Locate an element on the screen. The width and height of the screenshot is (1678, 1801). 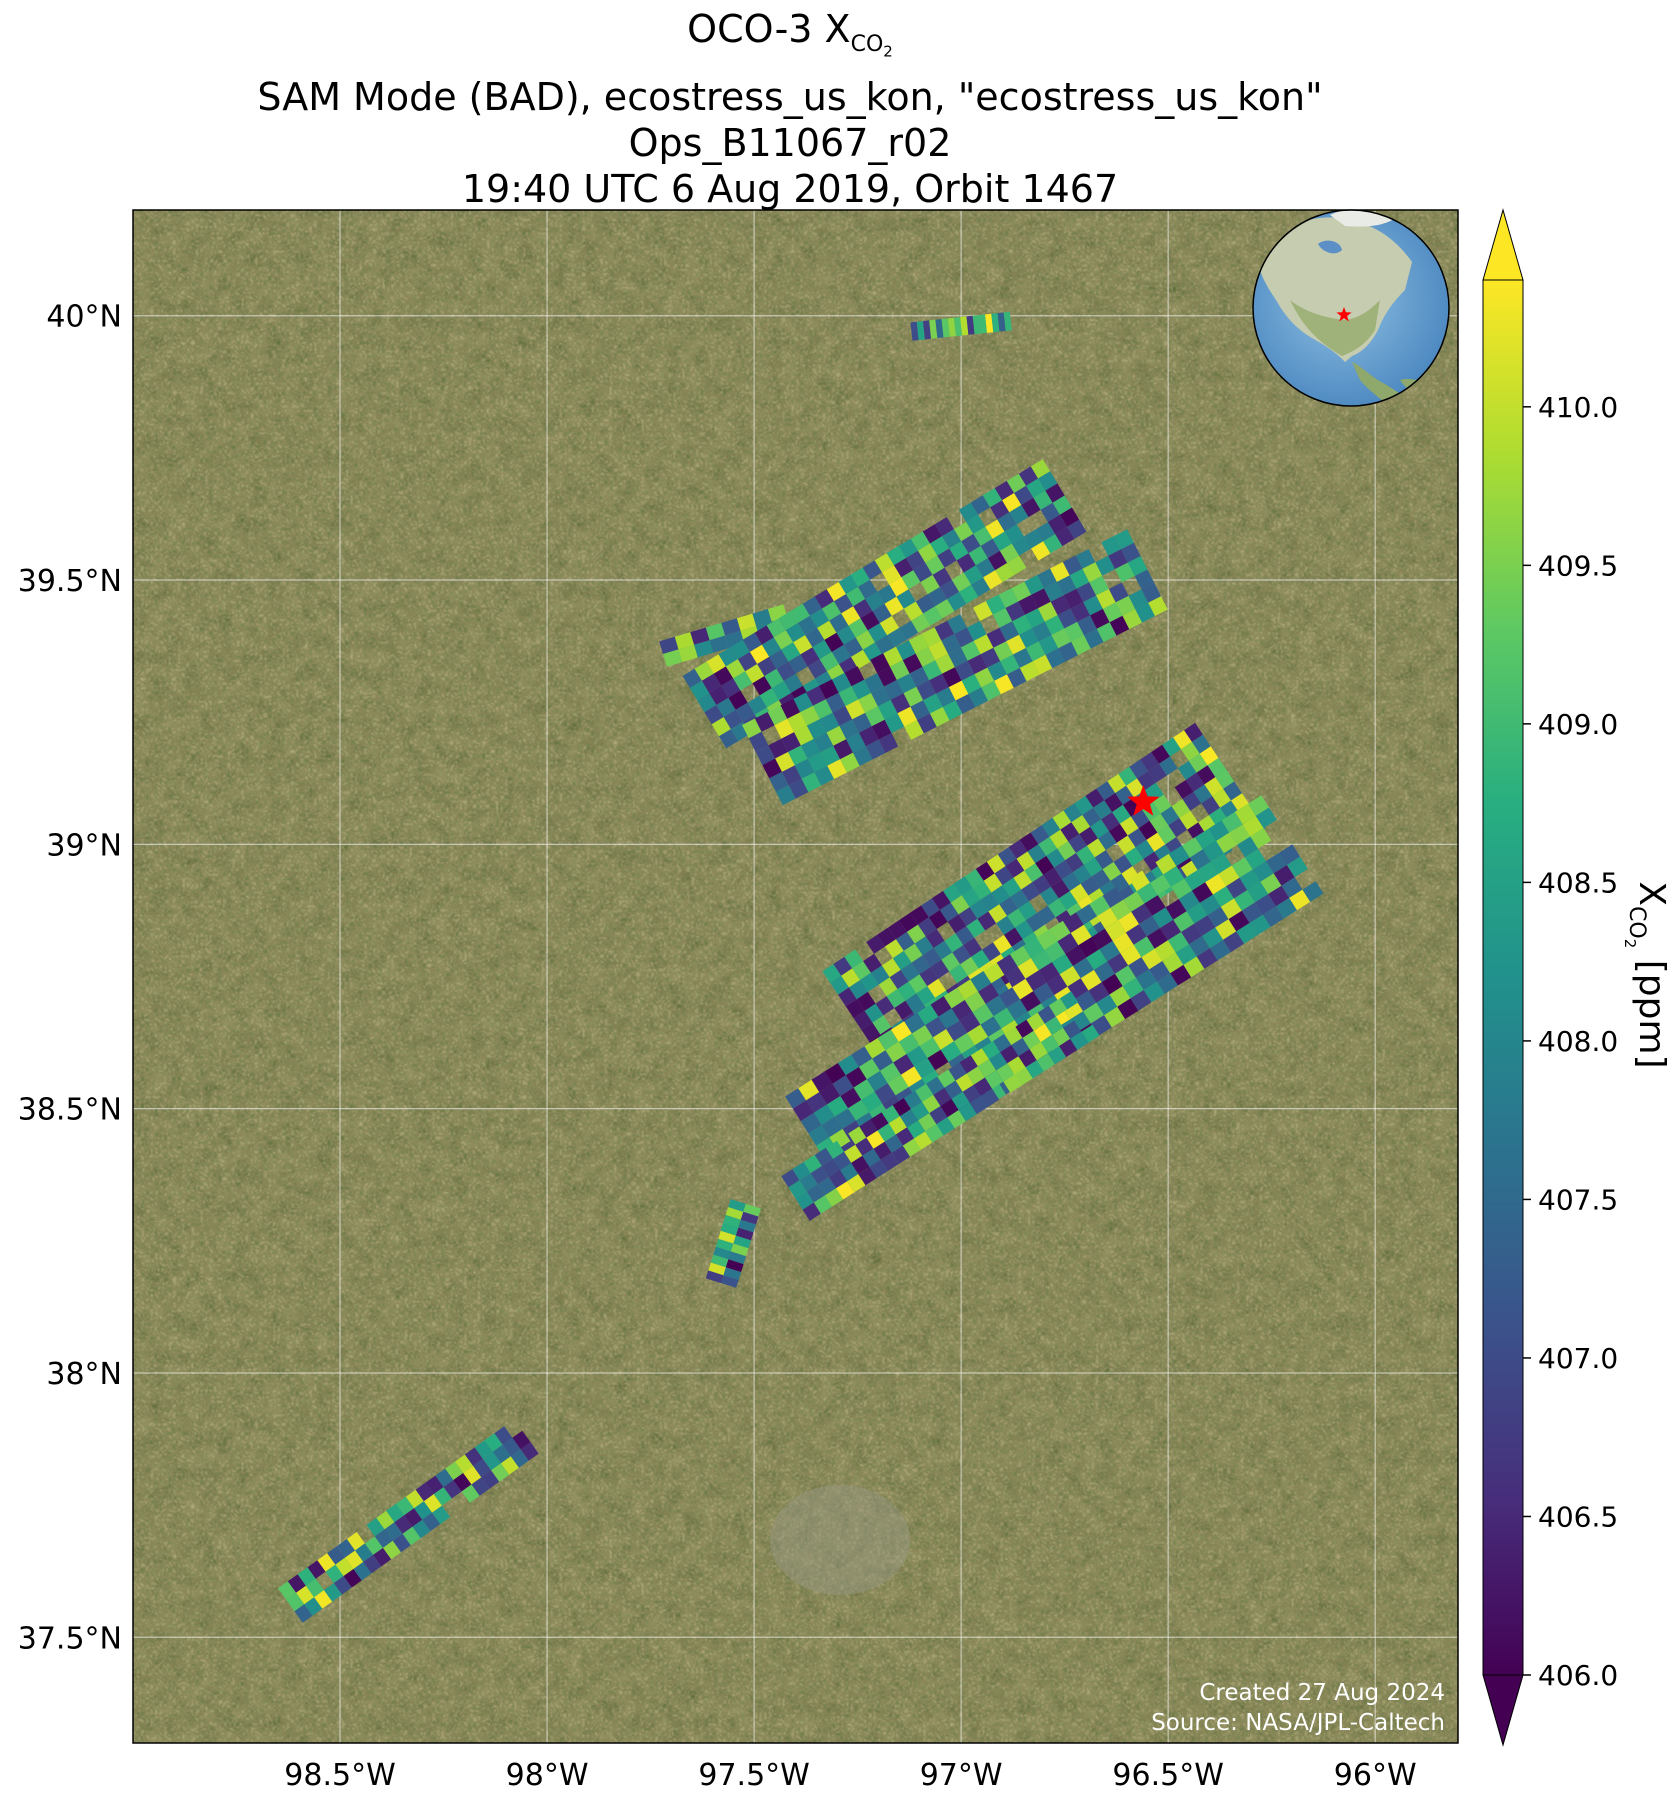
x-tick-label: 98°W is located at coordinates (547, 1775).